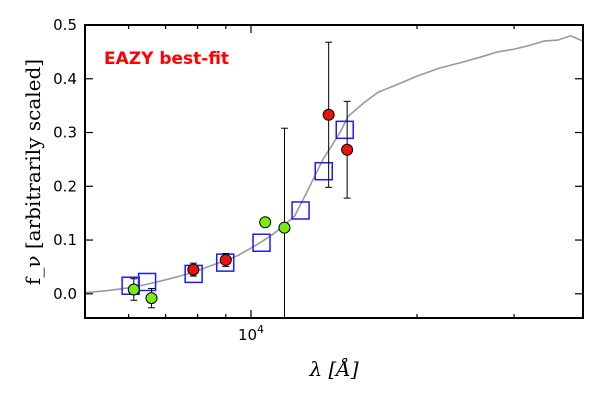 This screenshot has width=600, height=400. What do you see at coordinates (247, 335) in the screenshot?
I see `x-tick-label-base: 10` at bounding box center [247, 335].